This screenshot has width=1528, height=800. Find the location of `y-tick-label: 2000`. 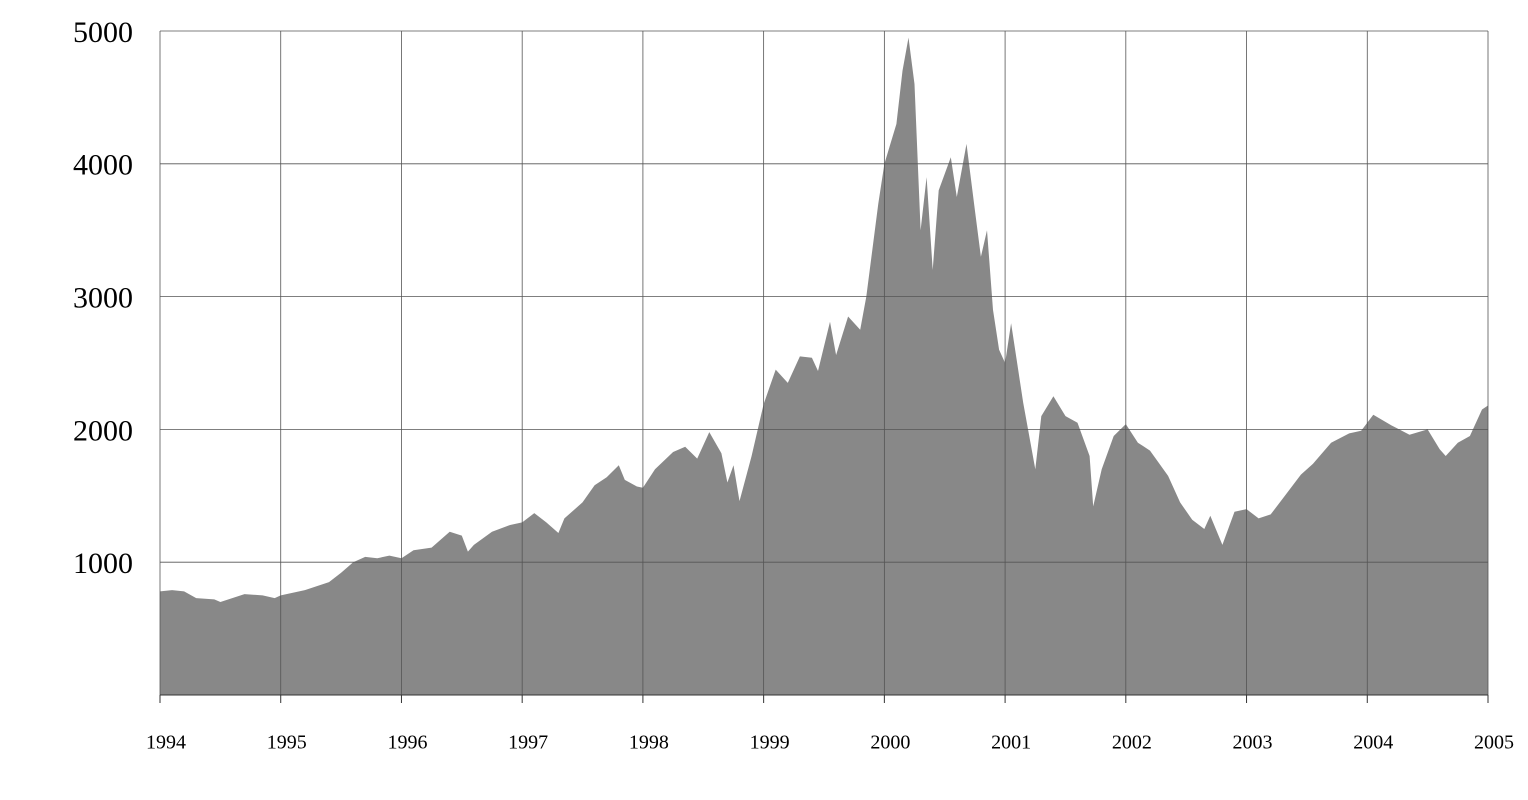

y-tick-label: 2000 is located at coordinates (103, 430).